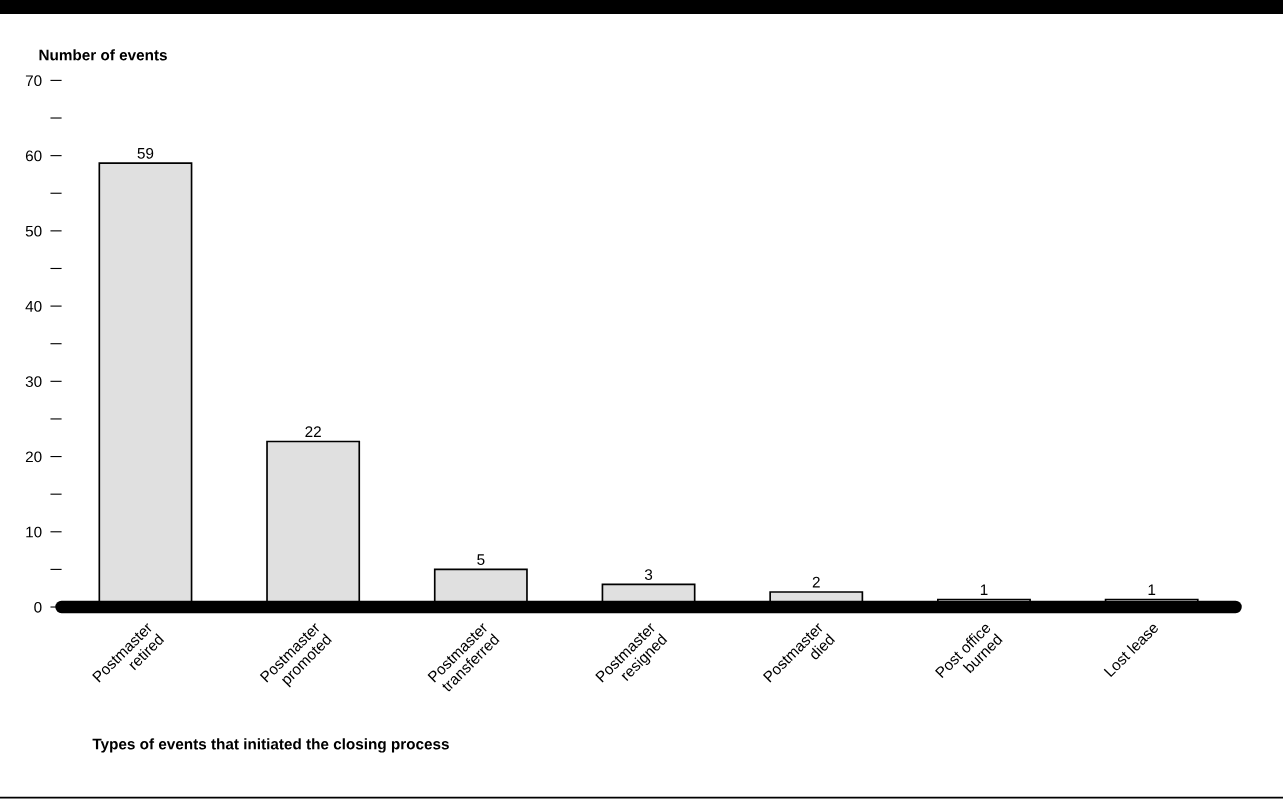  Describe the element at coordinates (33, 231) in the screenshot. I see `y-tick-label: 50` at that location.